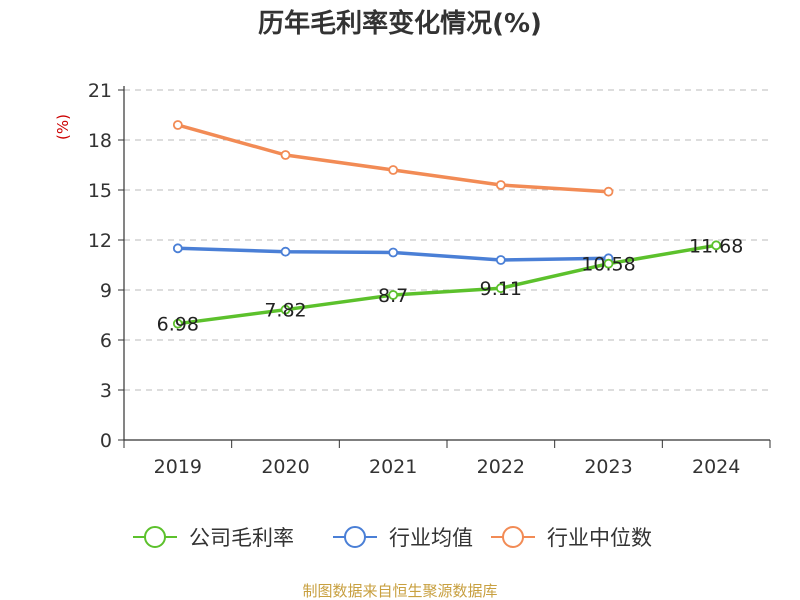  What do you see at coordinates (393, 467) in the screenshot?
I see `x-tick-label: 2021` at bounding box center [393, 467].